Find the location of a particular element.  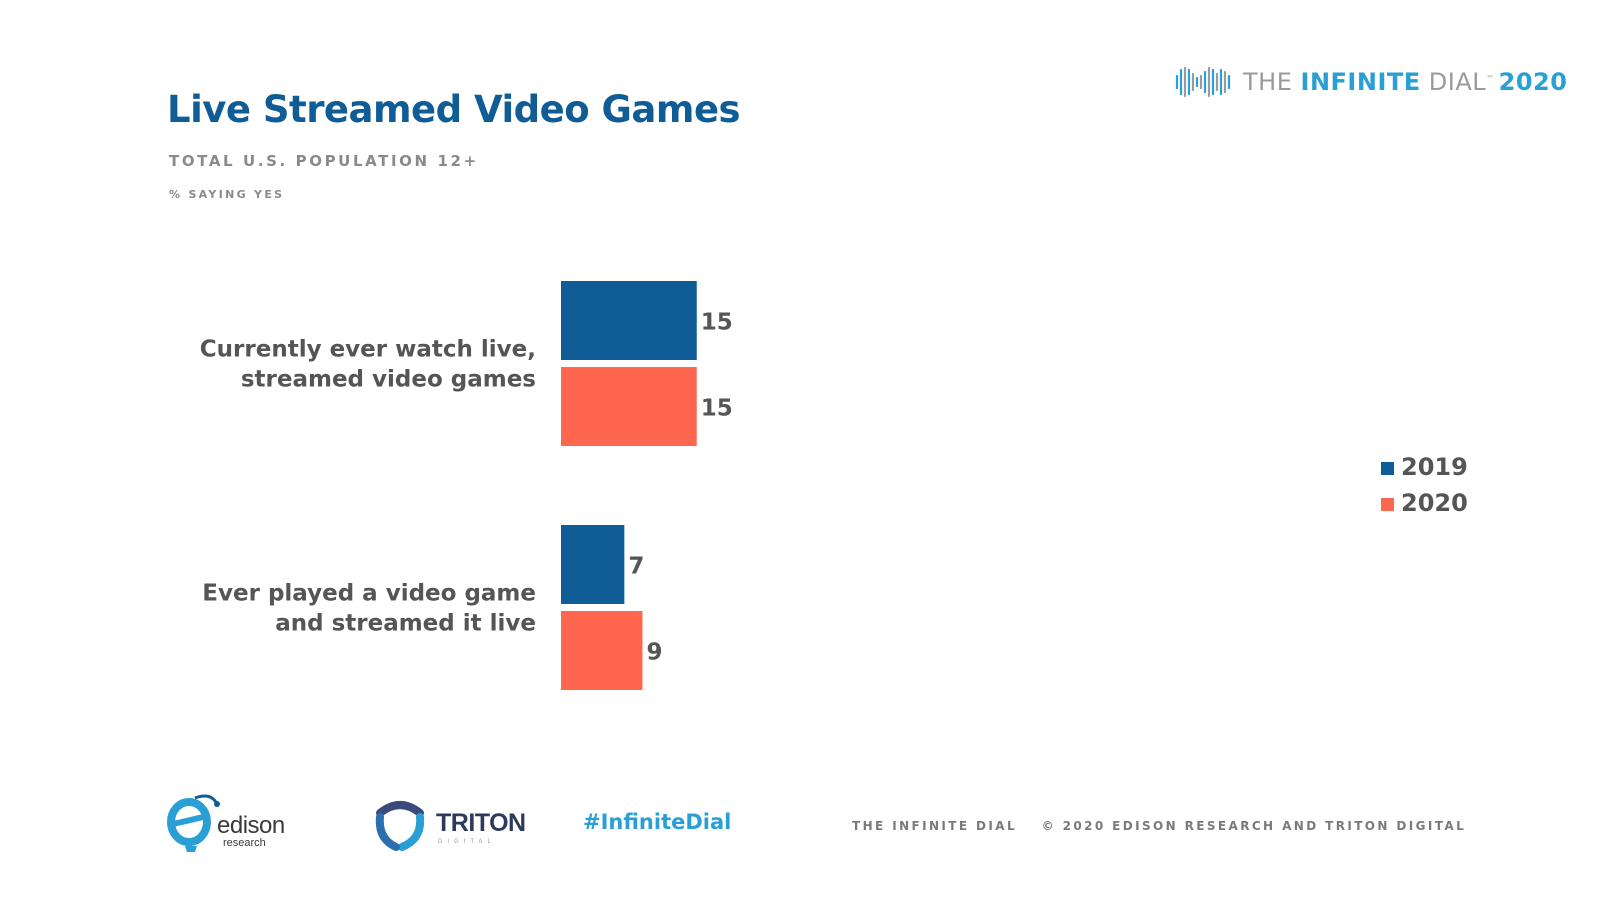

footer-left-text: THE INFINITE DIAL is located at coordinates (935, 826).